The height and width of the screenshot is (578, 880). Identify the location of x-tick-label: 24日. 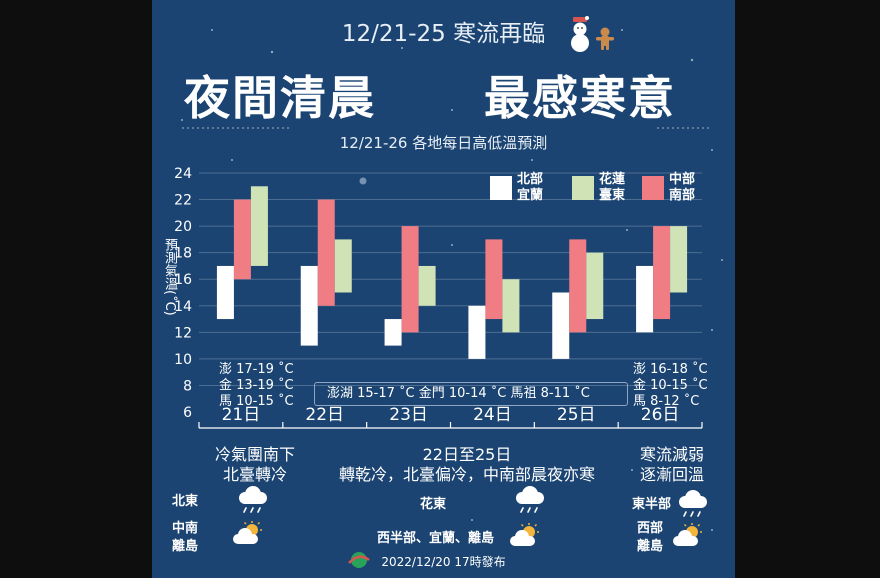
(492, 415).